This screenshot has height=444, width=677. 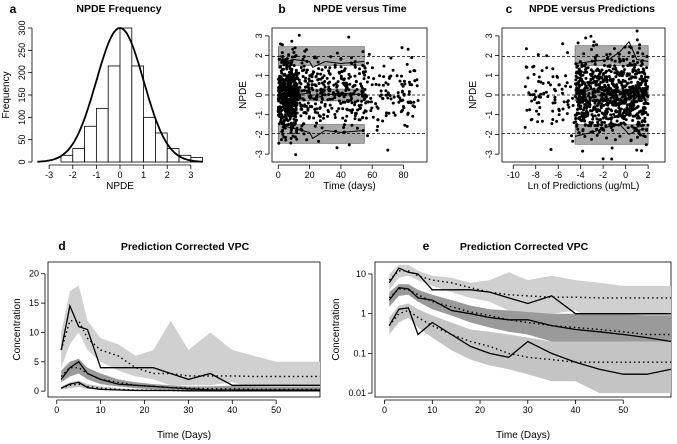 What do you see at coordinates (357, 393) in the screenshot?
I see `y-tick-label: 0.01` at bounding box center [357, 393].